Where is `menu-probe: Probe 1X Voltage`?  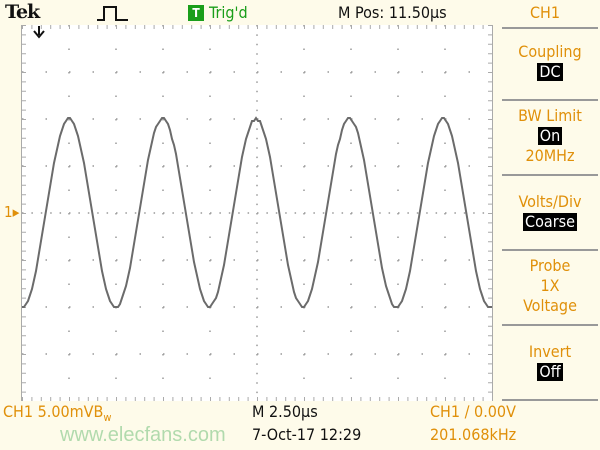
menu-probe: Probe 1X Voltage is located at coordinates (550, 286).